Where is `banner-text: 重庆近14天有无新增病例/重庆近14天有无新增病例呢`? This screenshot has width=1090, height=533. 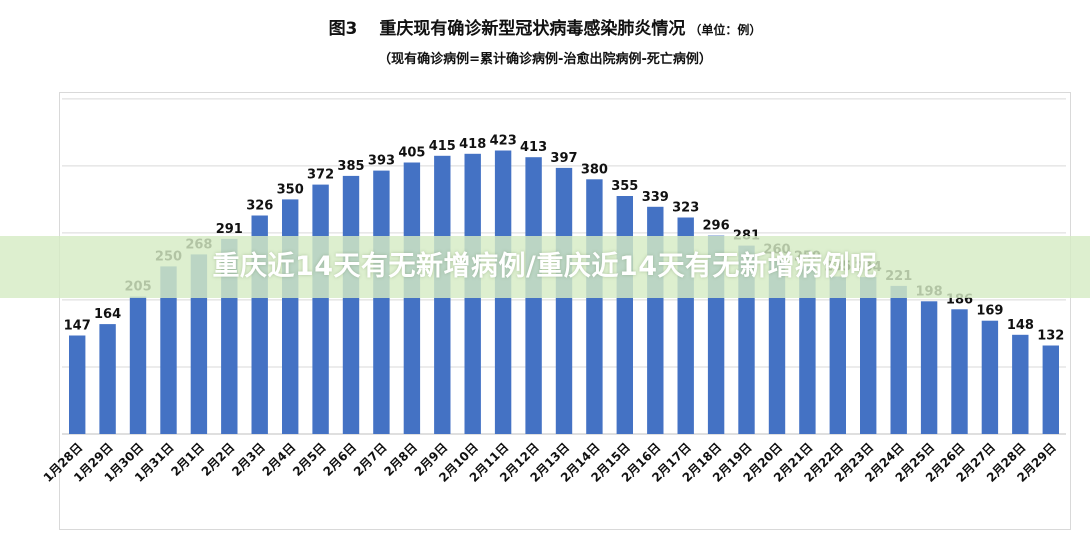 banner-text: 重庆近14天有无新增病例/重庆近14天有无新增病例呢 is located at coordinates (545, 266).